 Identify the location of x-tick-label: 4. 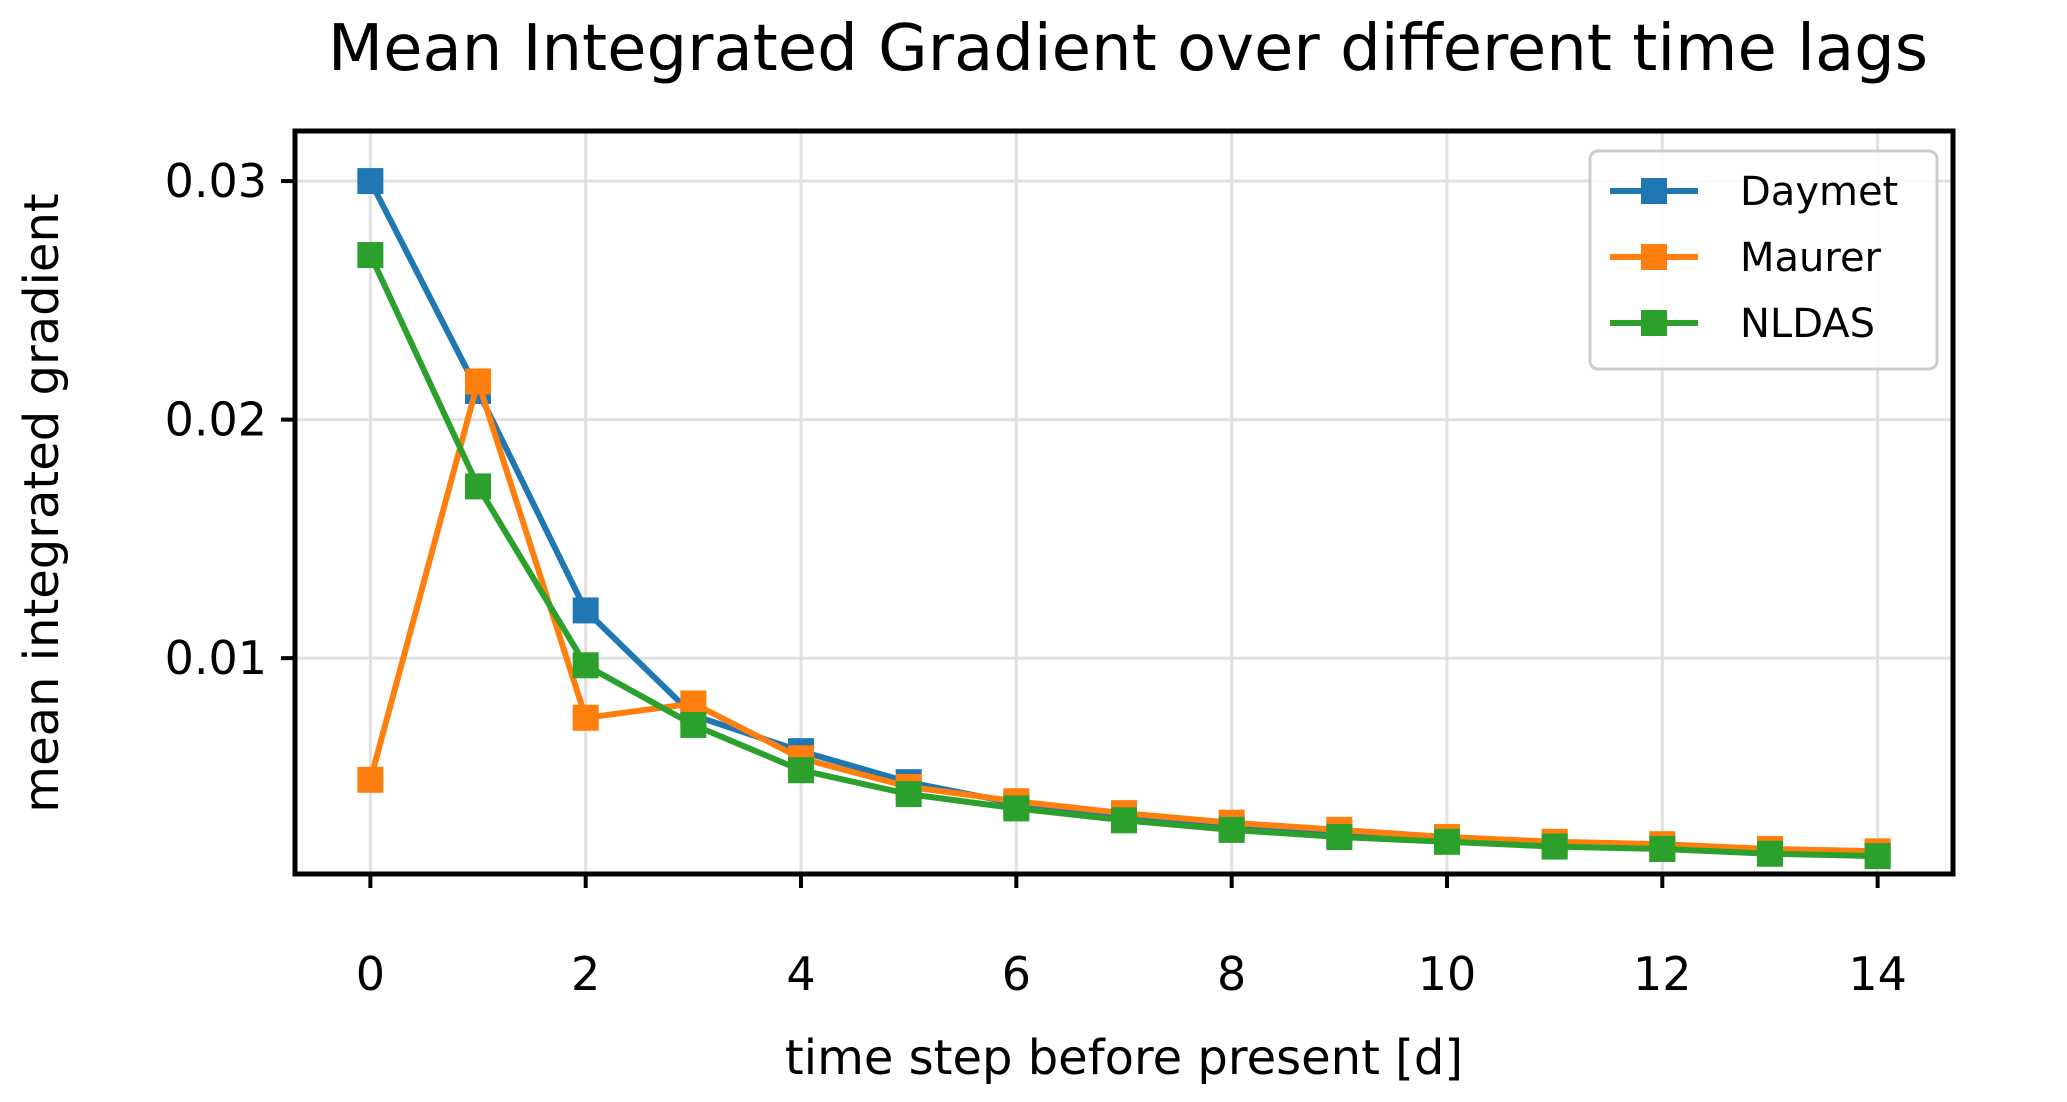
(800, 974).